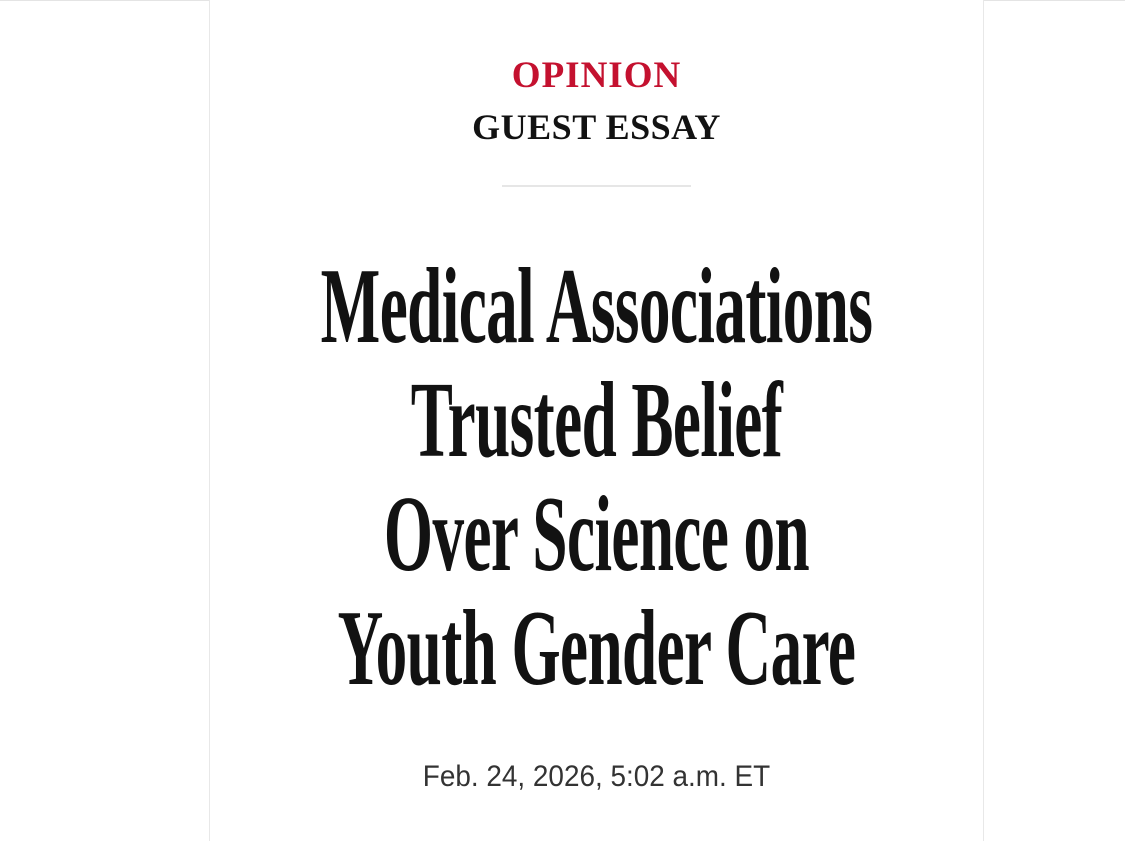  Describe the element at coordinates (596, 75) in the screenshot. I see `section-label: OPINION` at that location.